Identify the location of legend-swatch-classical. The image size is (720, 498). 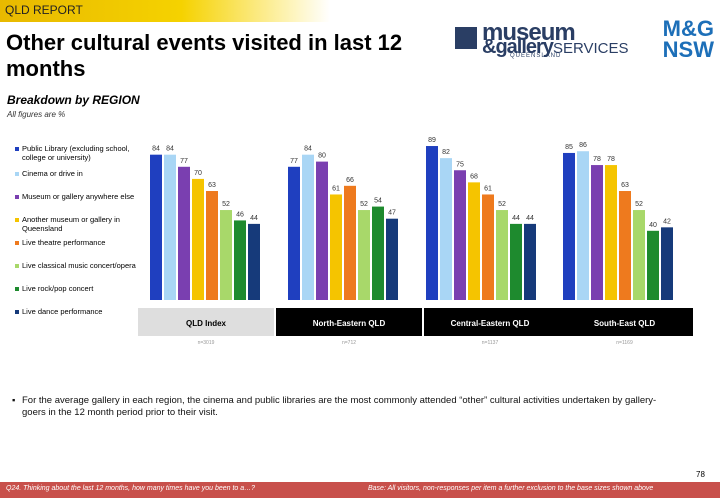
(17, 266).